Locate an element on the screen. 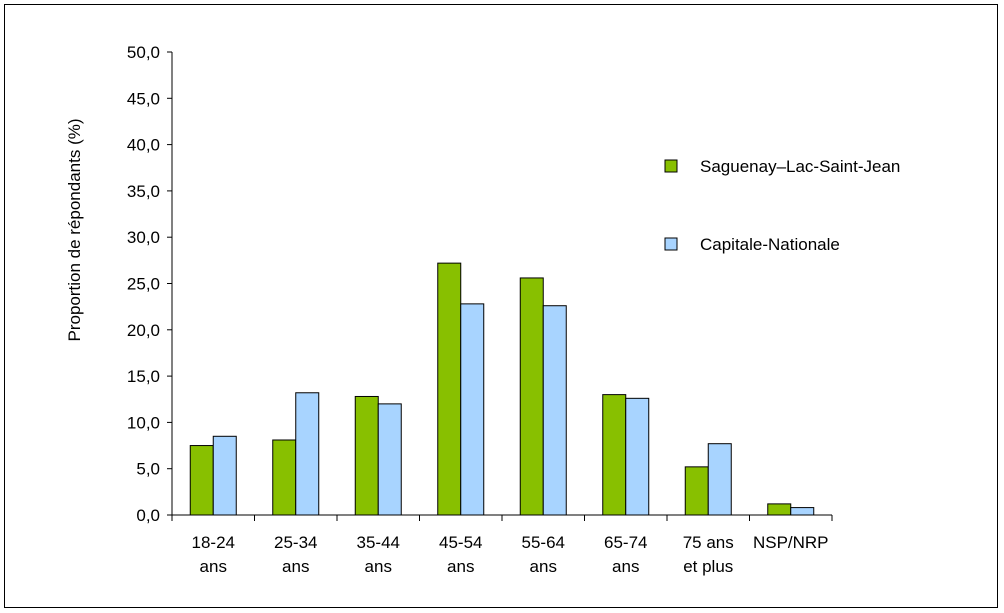 The image size is (1004, 613). x-tick-label: NSP/NRP is located at coordinates (791, 542).